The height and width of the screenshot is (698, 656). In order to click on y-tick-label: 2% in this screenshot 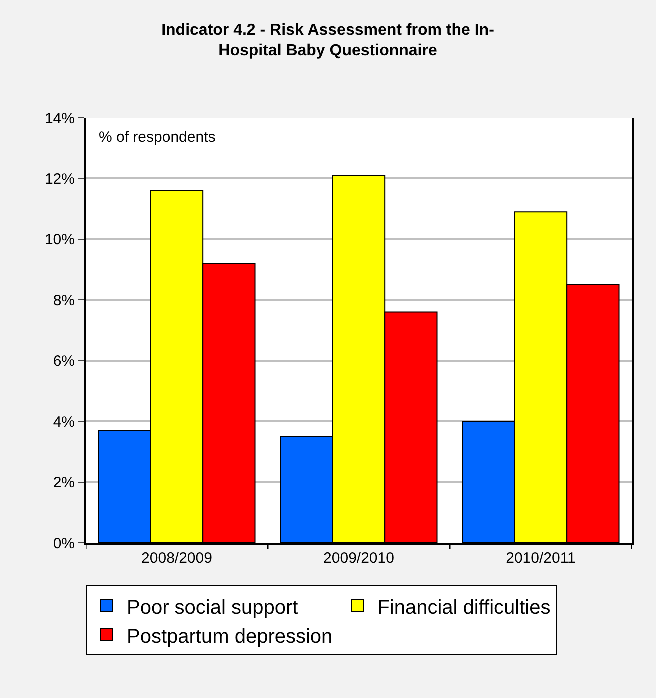, I will do `click(64, 483)`.